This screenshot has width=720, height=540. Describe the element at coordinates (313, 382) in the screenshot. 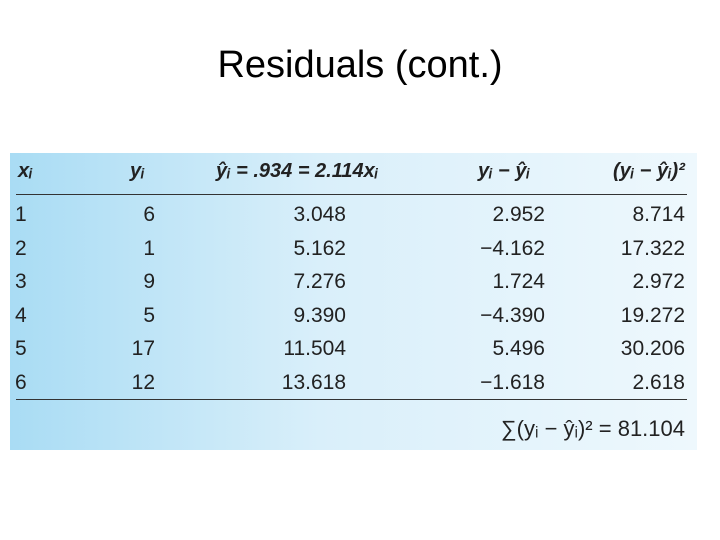

I see `table-cell: 13.618` at that location.